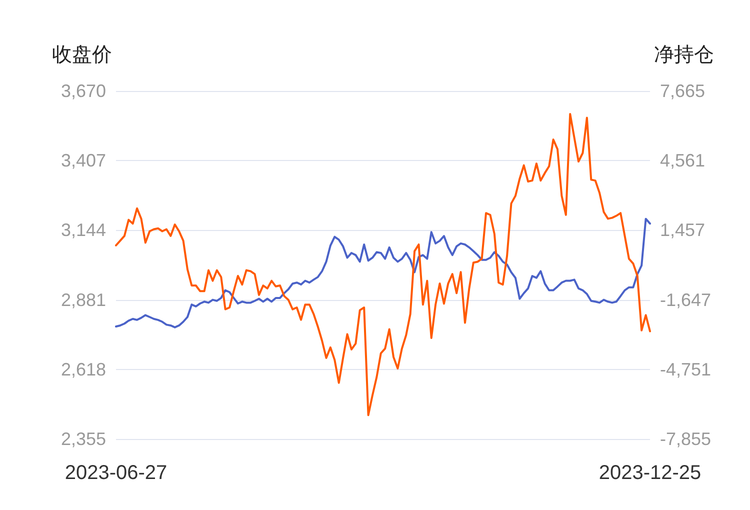 This screenshot has width=750, height=510. I want to click on y-tick-label: 2,618, so click(83, 369).